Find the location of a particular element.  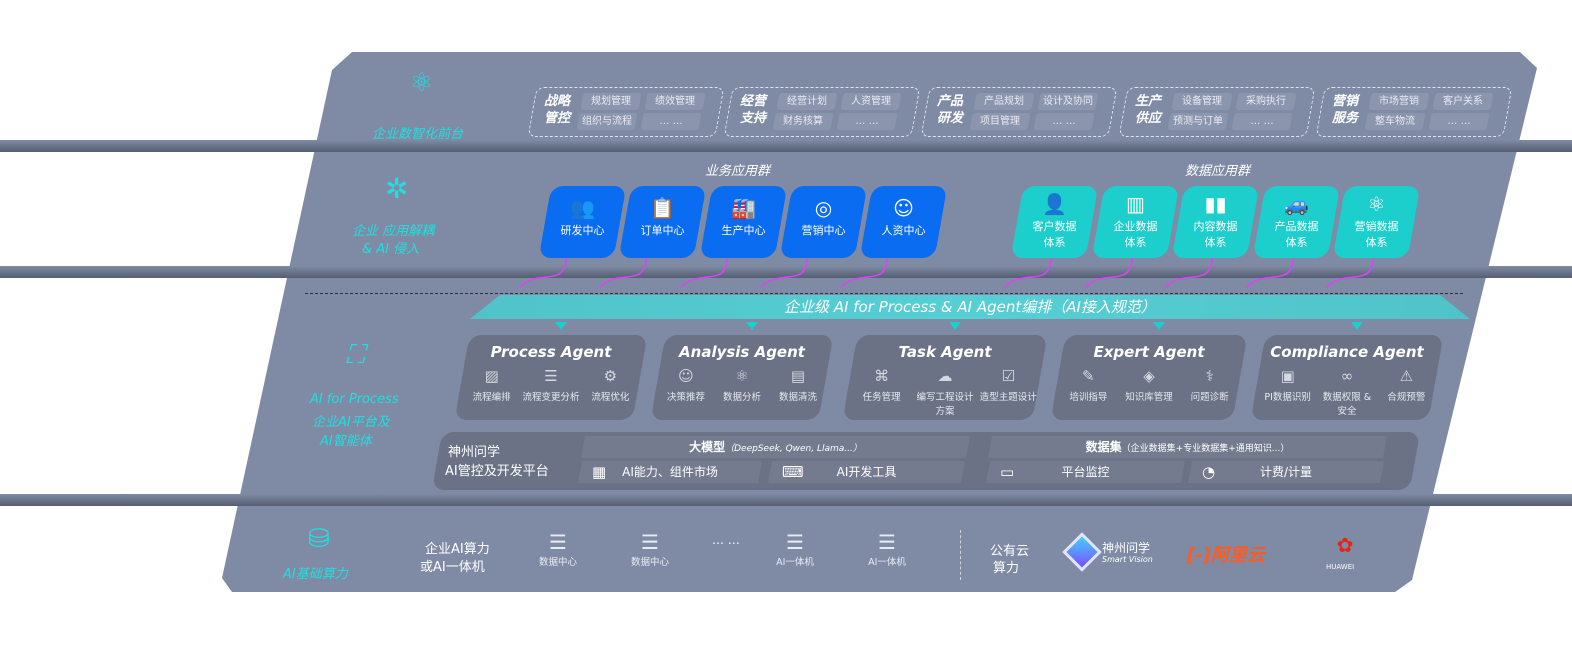

agent-capability: ▤ 数据清洗 is located at coordinates (797, 385).